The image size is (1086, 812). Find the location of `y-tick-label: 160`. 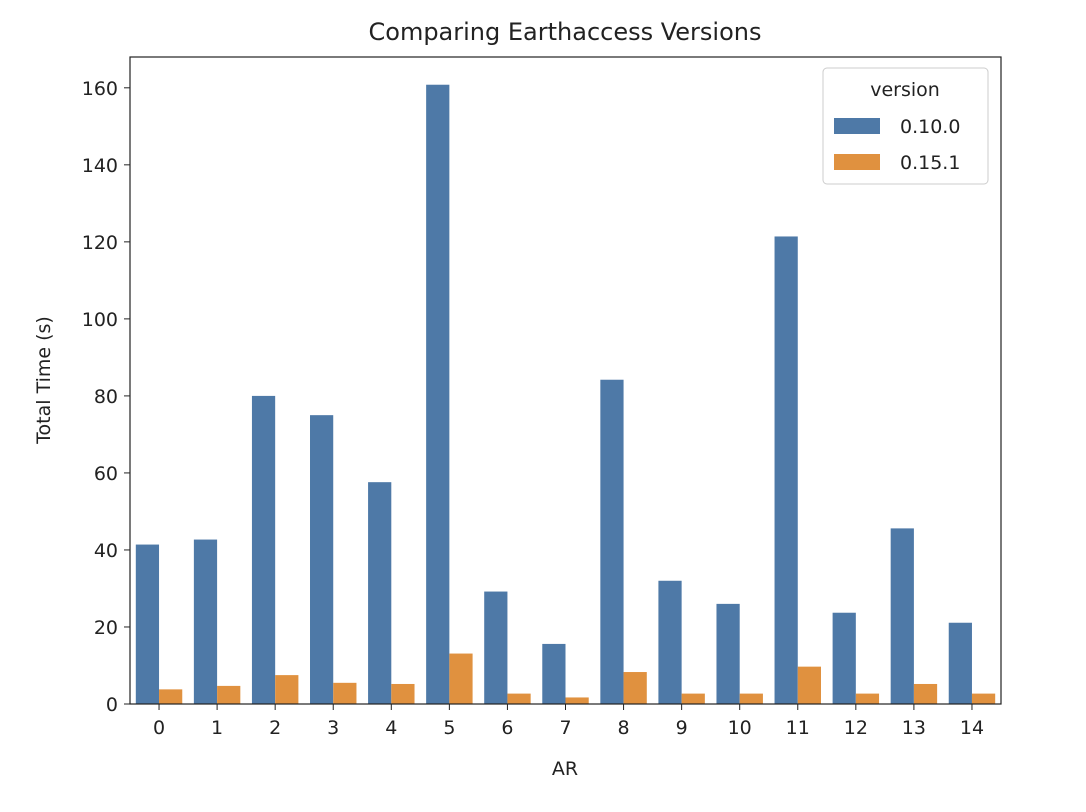

y-tick-label: 160 is located at coordinates (100, 89).